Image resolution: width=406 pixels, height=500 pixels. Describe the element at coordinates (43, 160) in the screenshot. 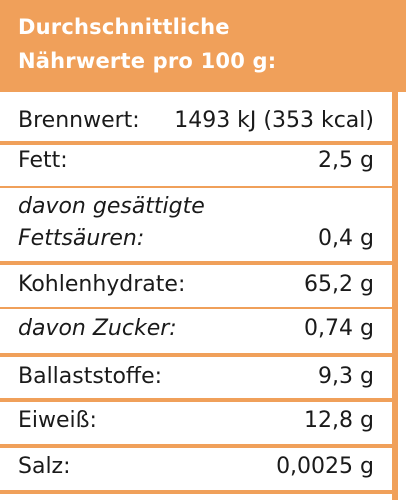

I see `row-label: Fett:` at that location.